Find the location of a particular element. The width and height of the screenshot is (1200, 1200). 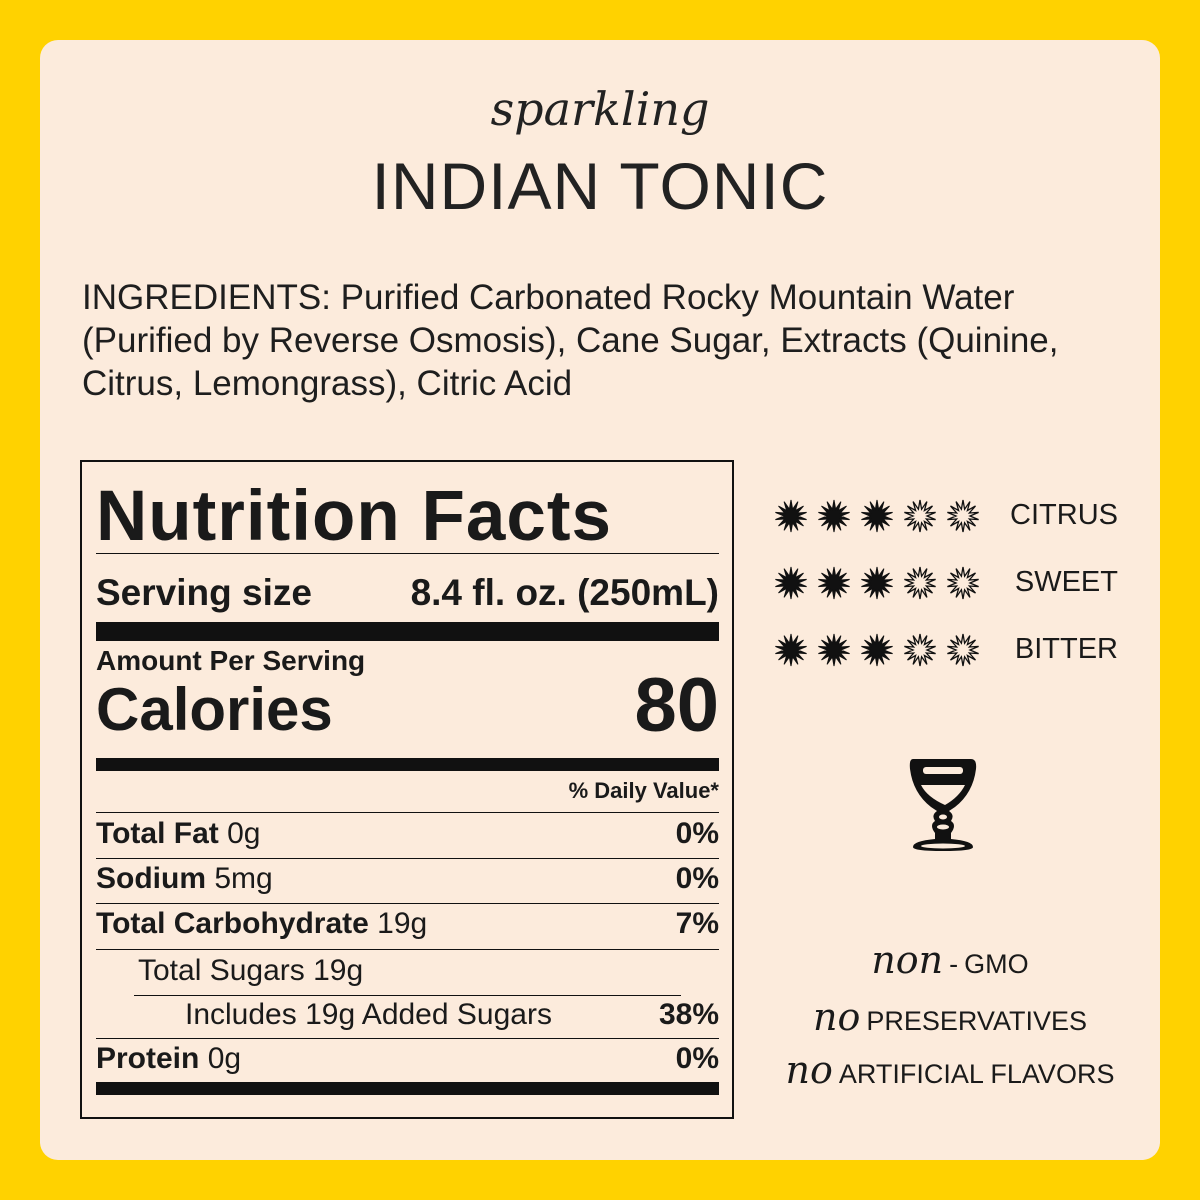

product-title: INDIAN TONIC is located at coordinates (600, 186).